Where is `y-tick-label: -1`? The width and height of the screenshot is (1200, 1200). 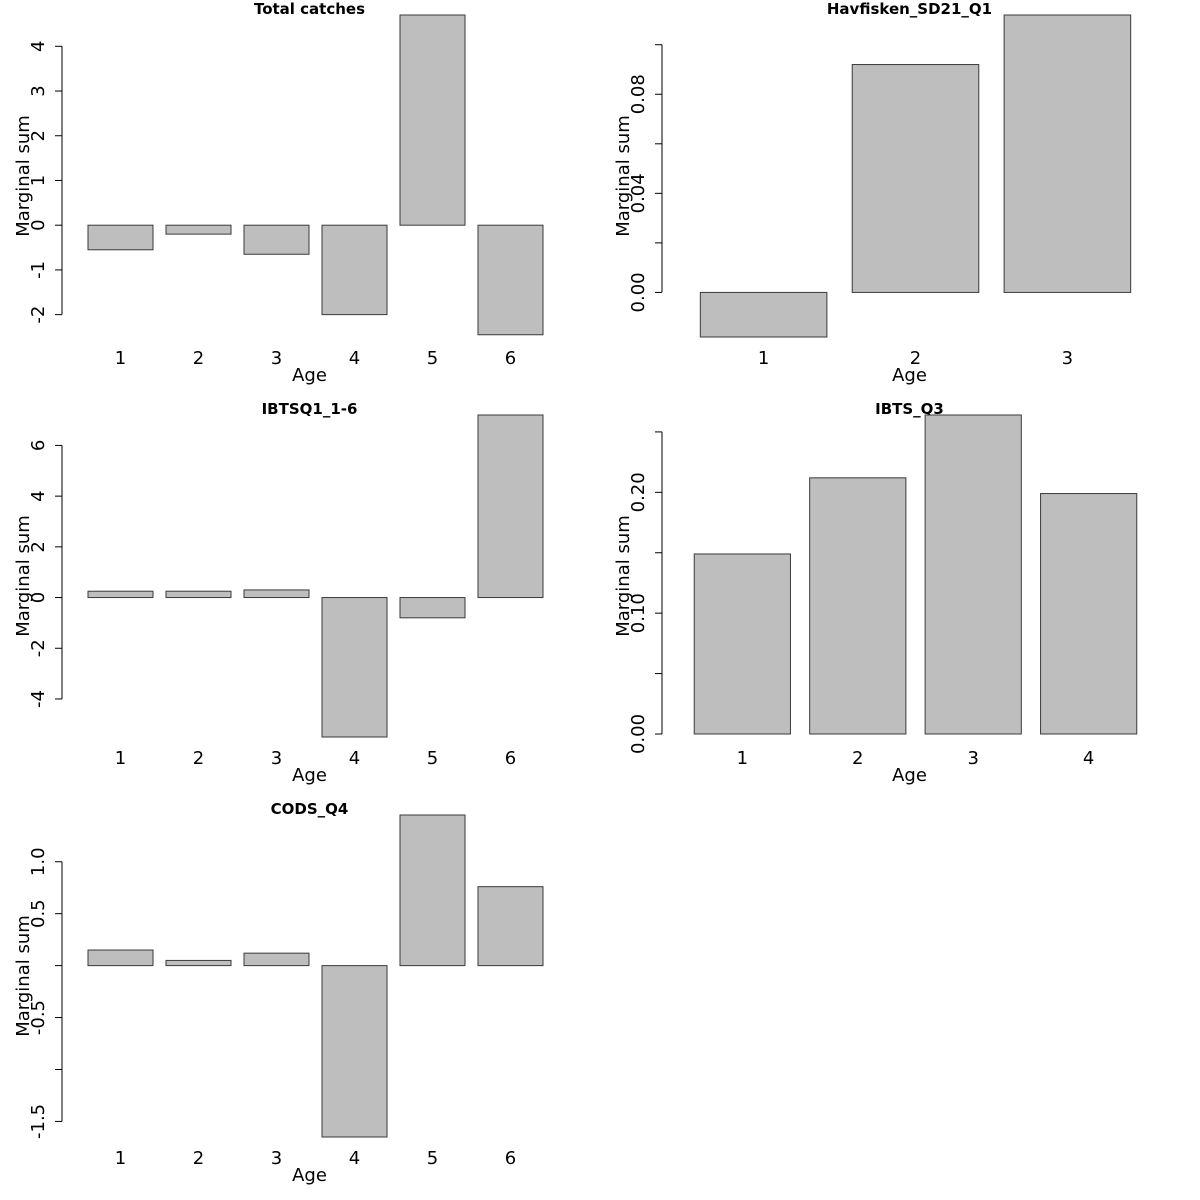 y-tick-label: -1 is located at coordinates (38, 270).